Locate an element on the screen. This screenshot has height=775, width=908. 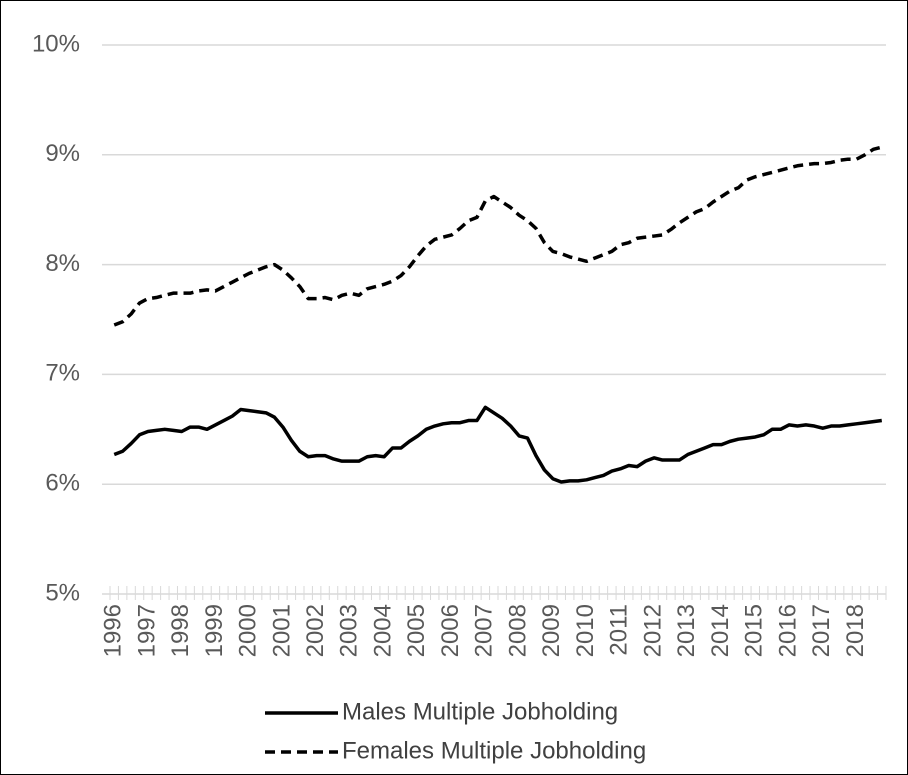
x-tick-label: 1999 is located at coordinates (214, 630).